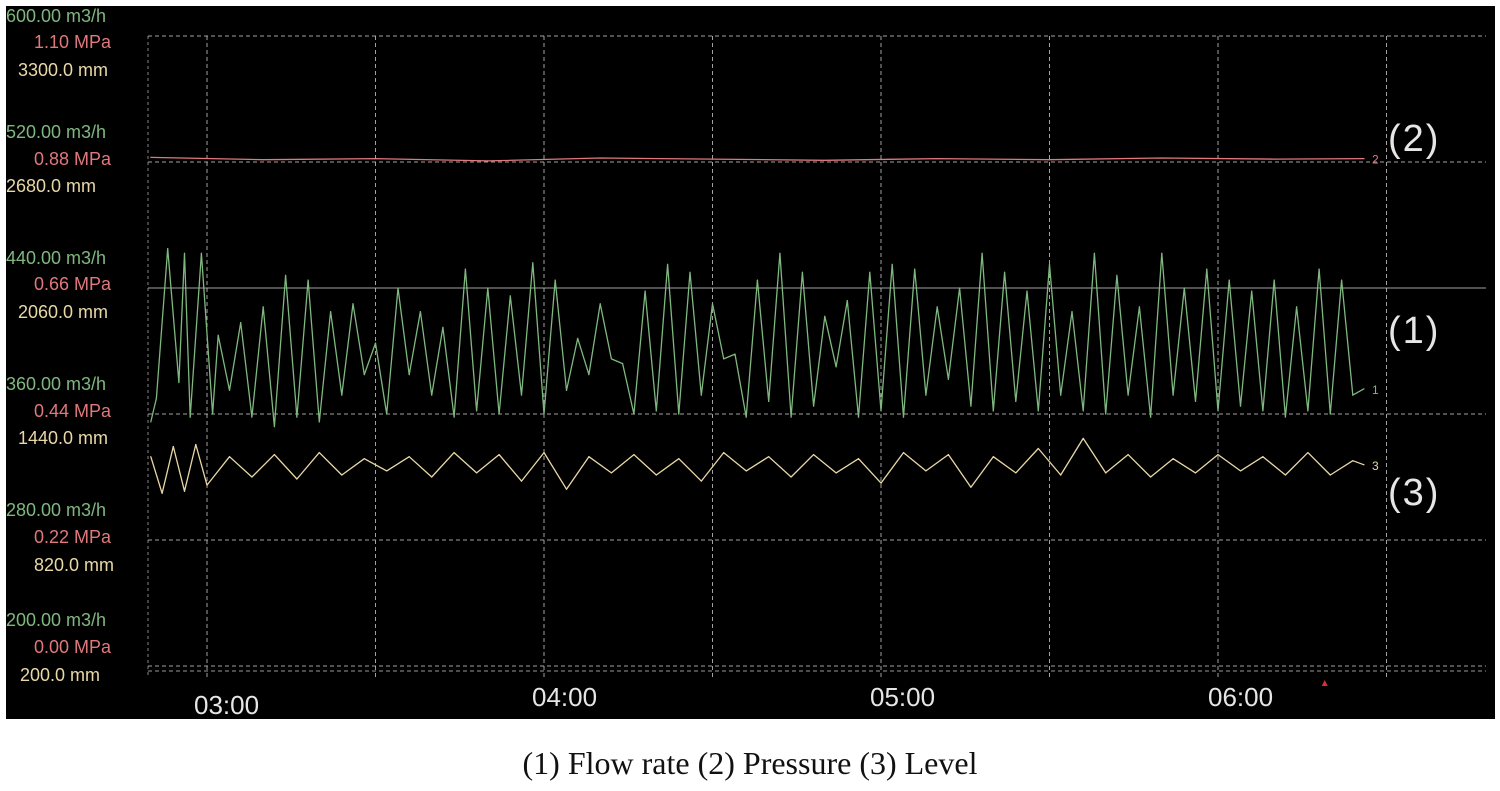 This screenshot has height=791, width=1500. What do you see at coordinates (73, 647) in the screenshot?
I see `y-label-pressure-0.00: 0.00 MPa` at bounding box center [73, 647].